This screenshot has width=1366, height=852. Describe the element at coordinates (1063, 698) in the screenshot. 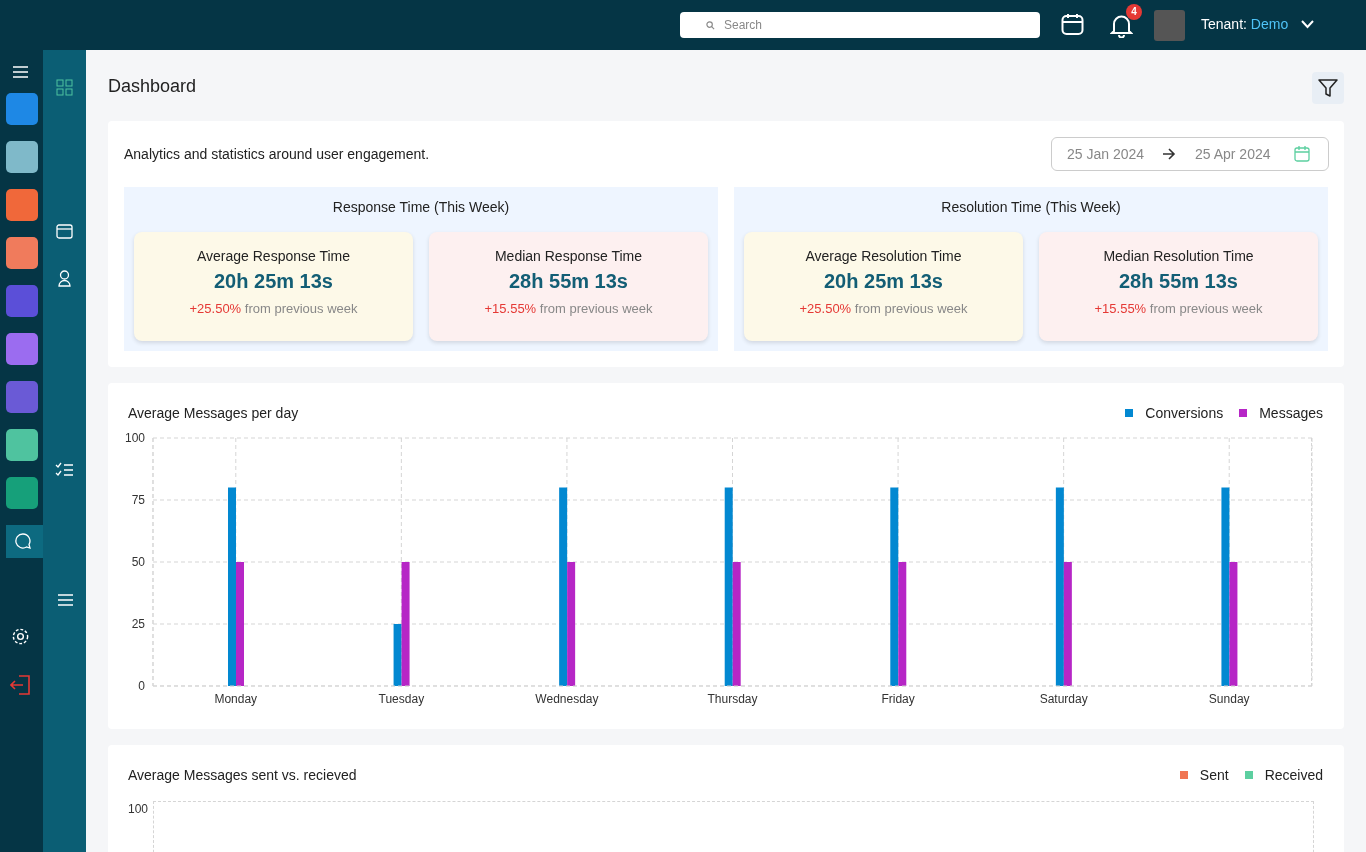

I see `x-tick-label: Saturday` at that location.